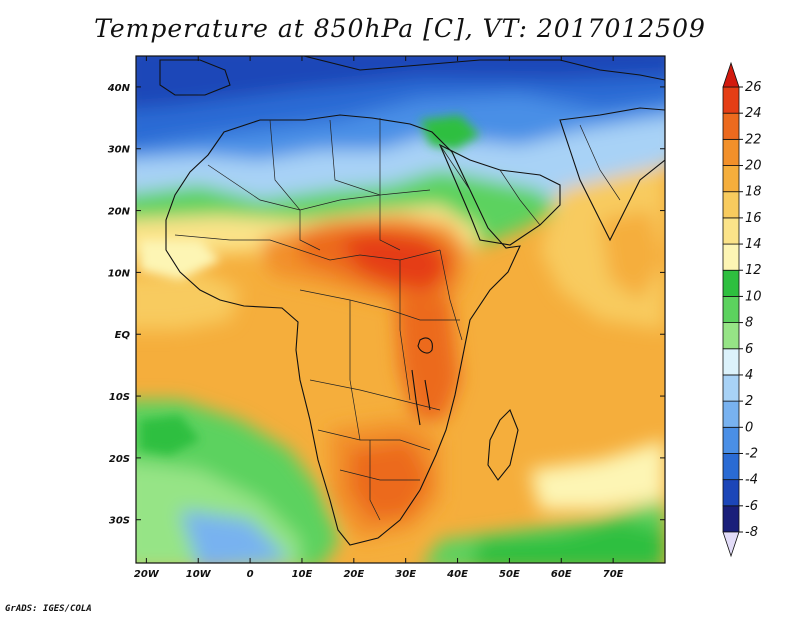 The height and width of the screenshot is (618, 800). Describe the element at coordinates (119, 88) in the screenshot. I see `lat-tick-label: 40N` at that location.